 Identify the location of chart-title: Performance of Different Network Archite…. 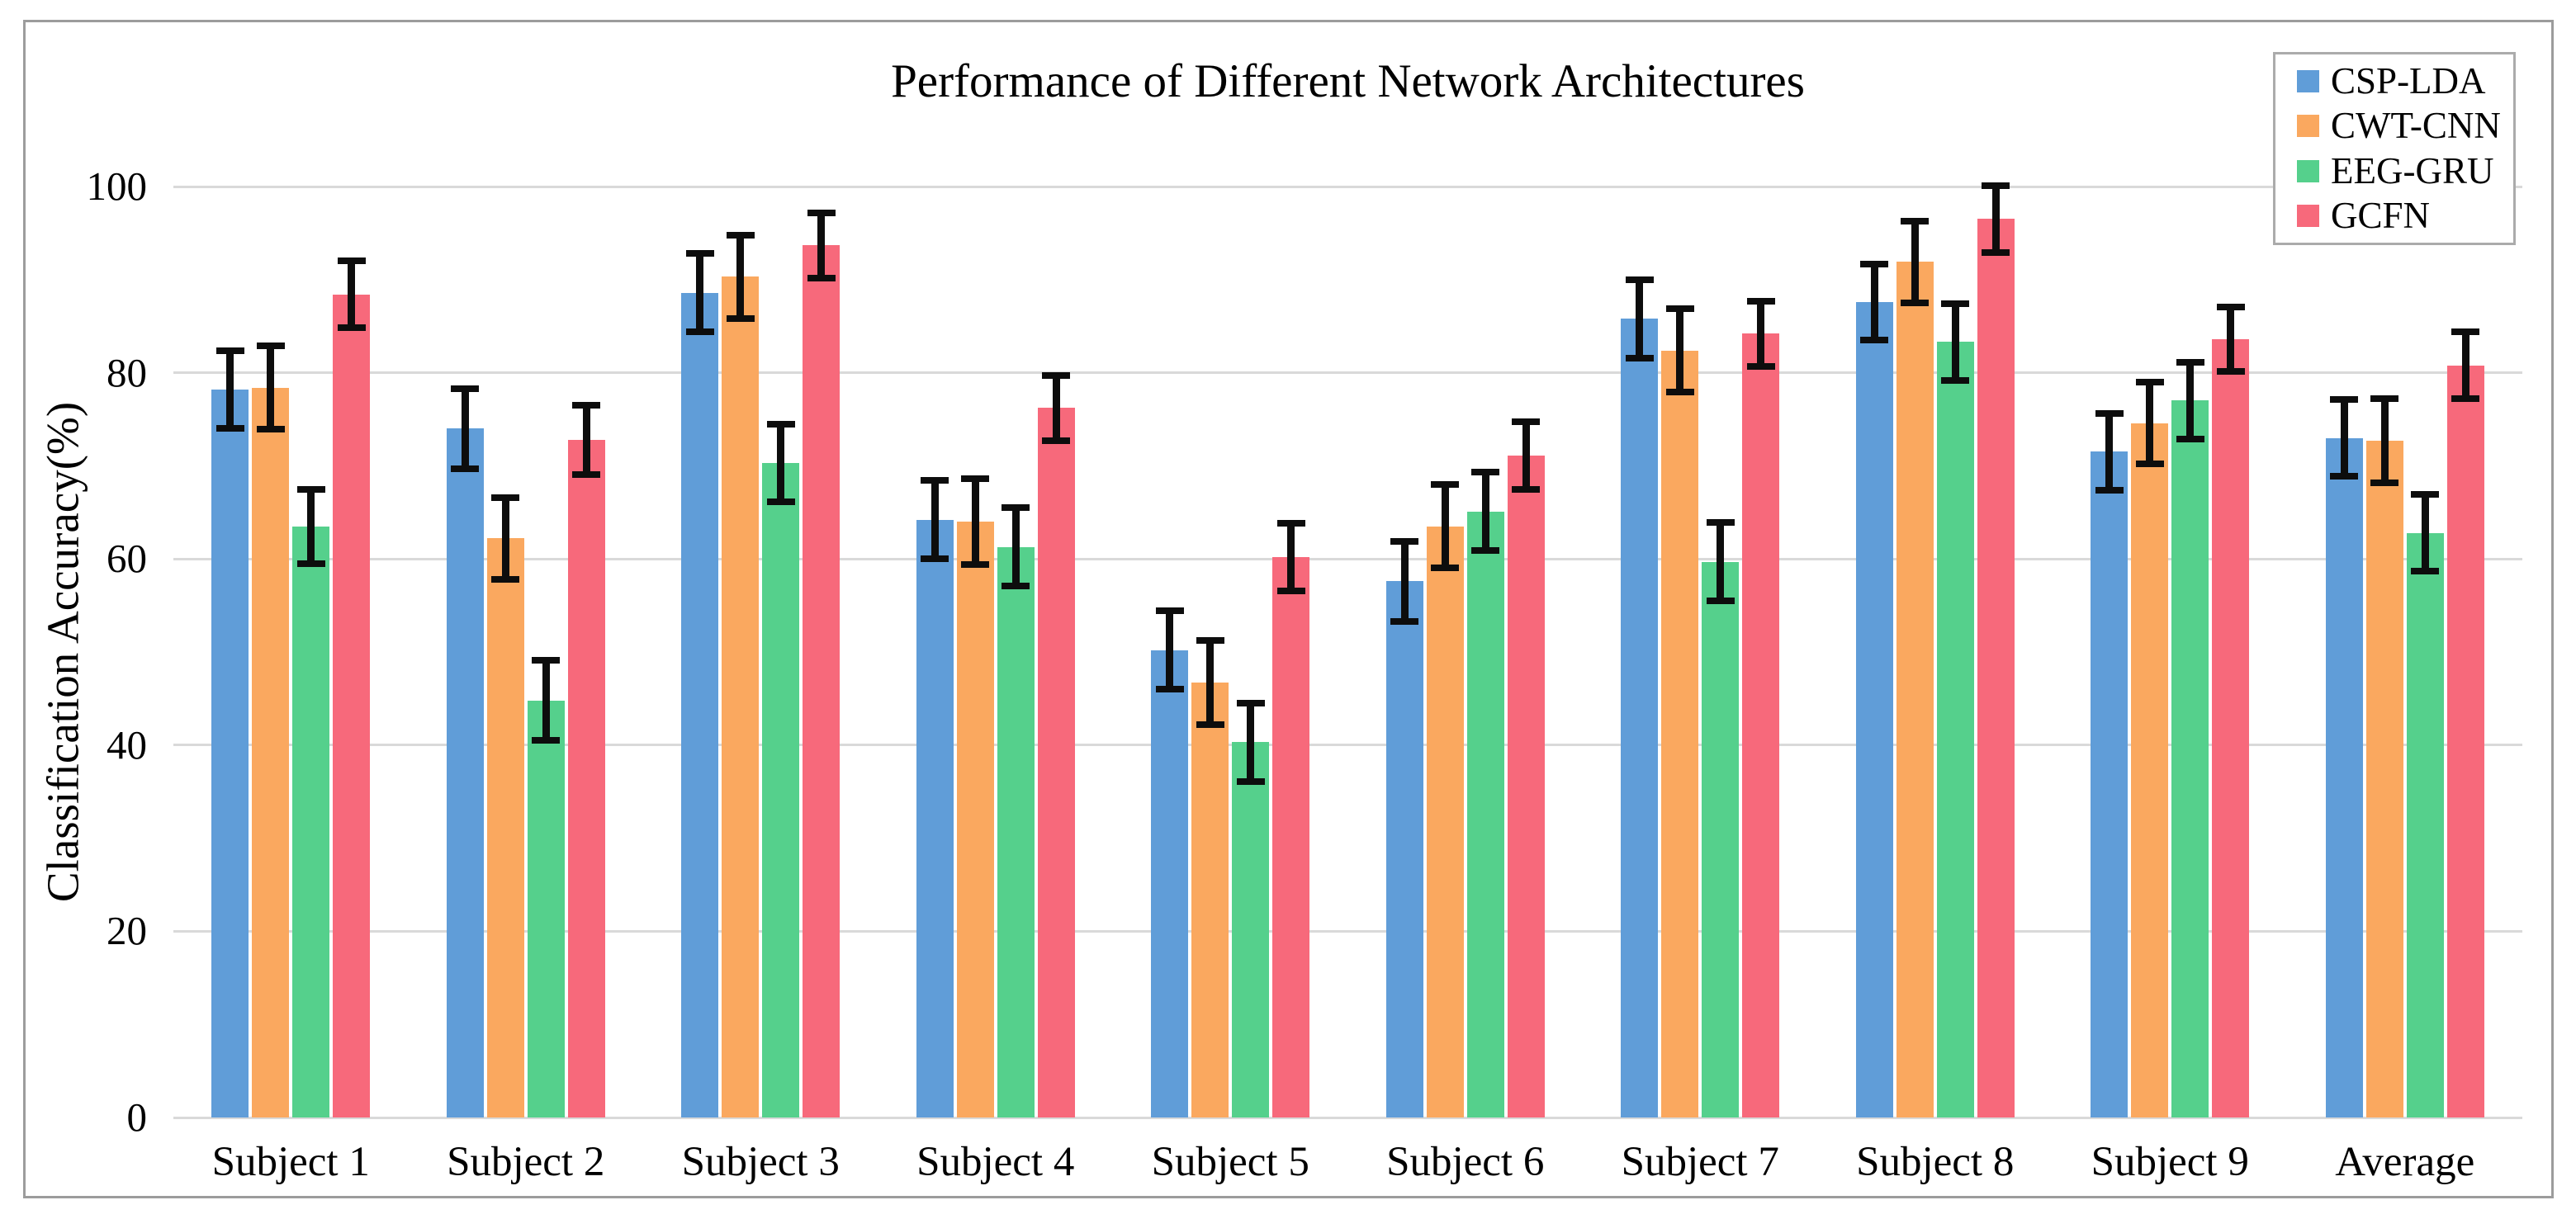
(1348, 81).